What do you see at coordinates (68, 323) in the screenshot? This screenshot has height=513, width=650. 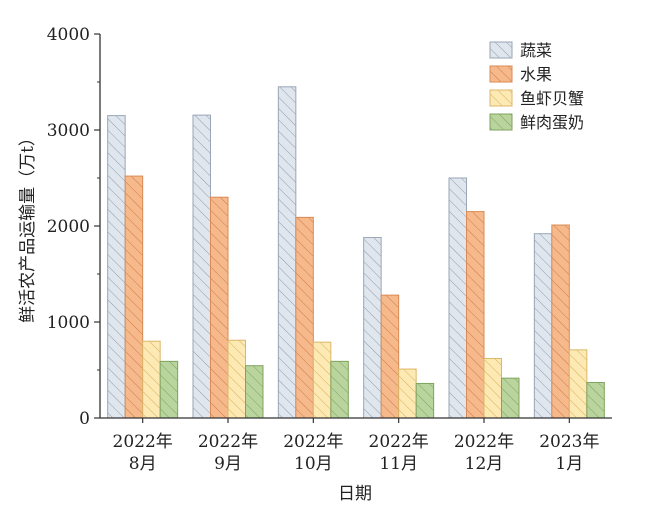 I see `y-tick-label: 1000` at bounding box center [68, 323].